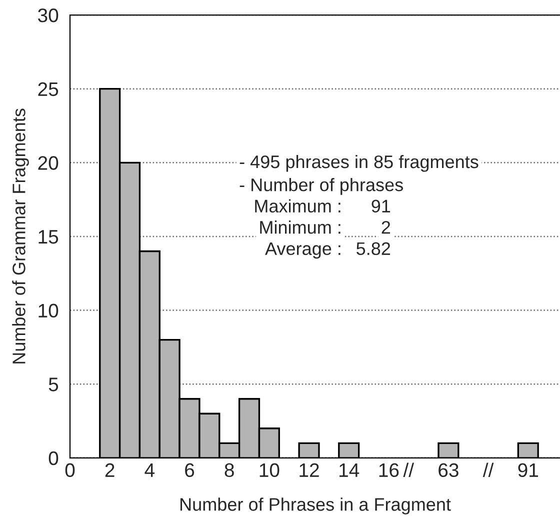 The width and height of the screenshot is (560, 518). I want to click on x-tick-label: 6, so click(189, 470).